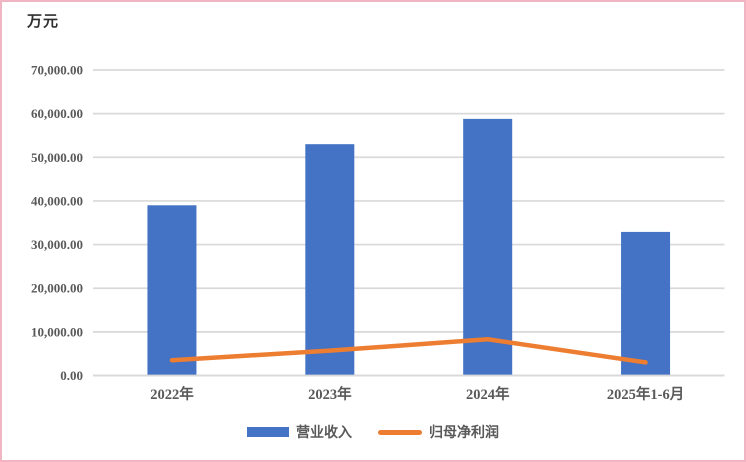  I want to click on bar-2023年, so click(330, 260).